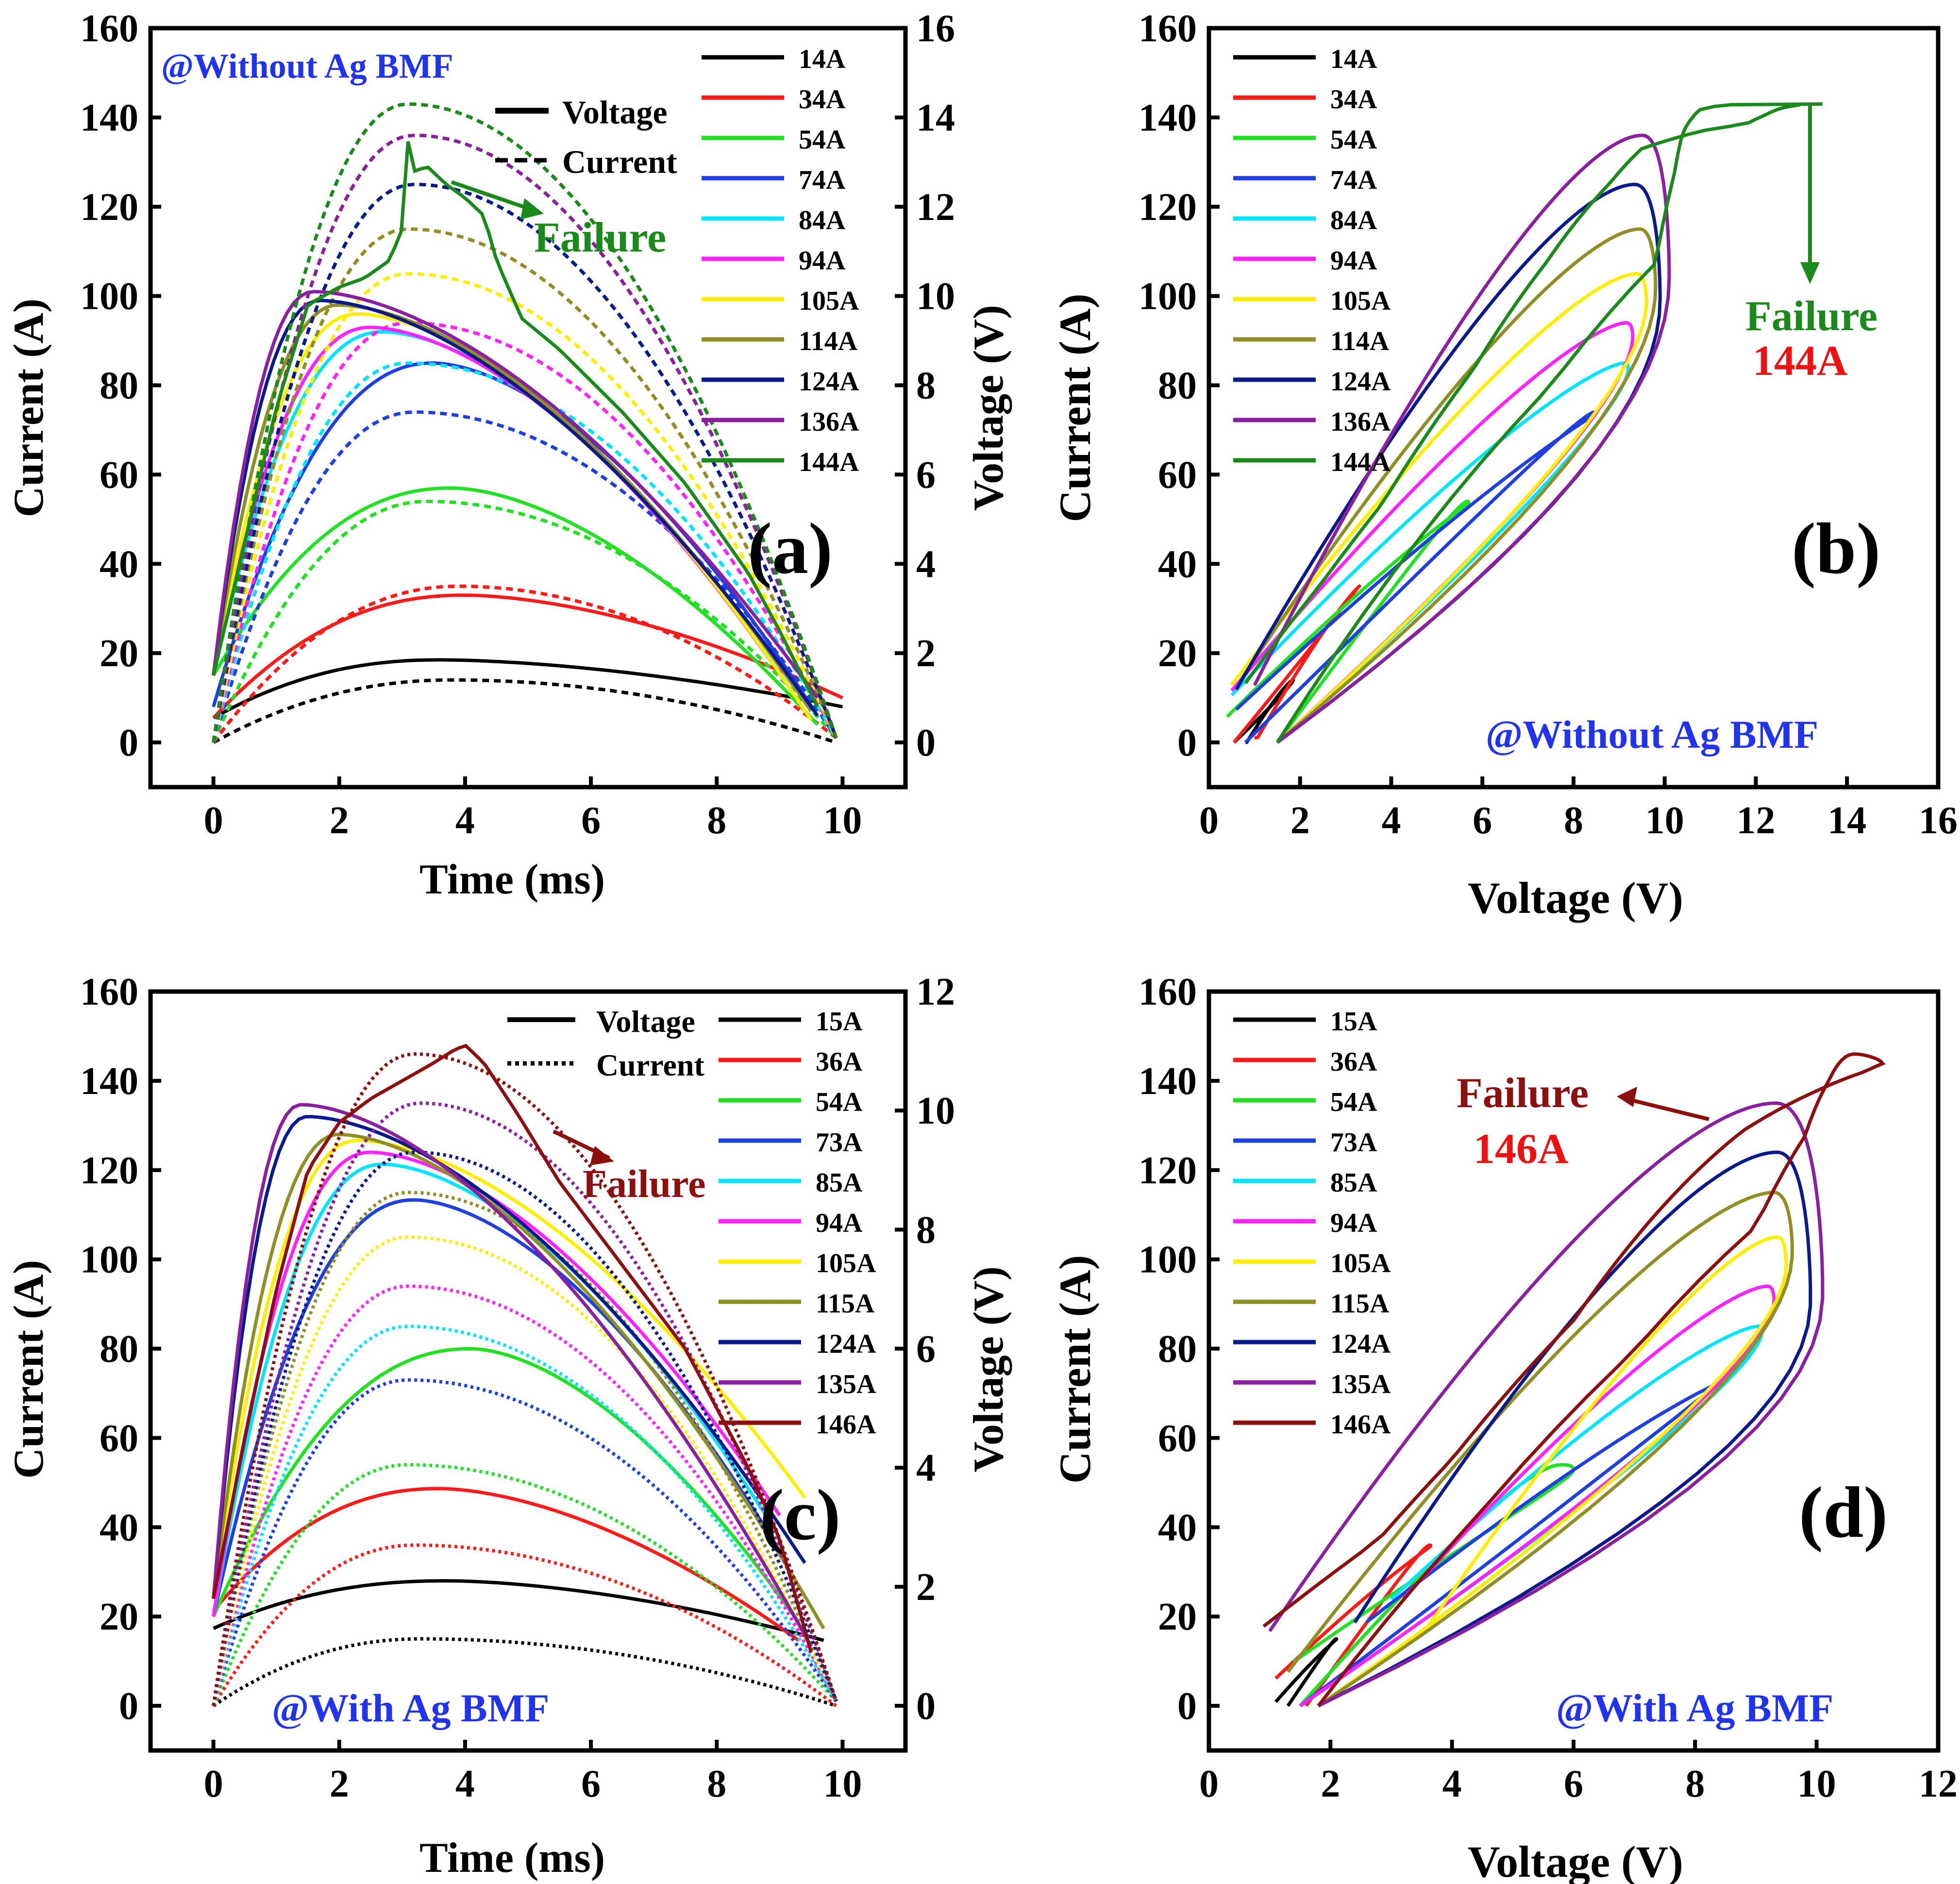 Image resolution: width=1960 pixels, height=1884 pixels. Describe the element at coordinates (840, 1183) in the screenshot. I see `panel-c-legend-85A: 85A` at that location.